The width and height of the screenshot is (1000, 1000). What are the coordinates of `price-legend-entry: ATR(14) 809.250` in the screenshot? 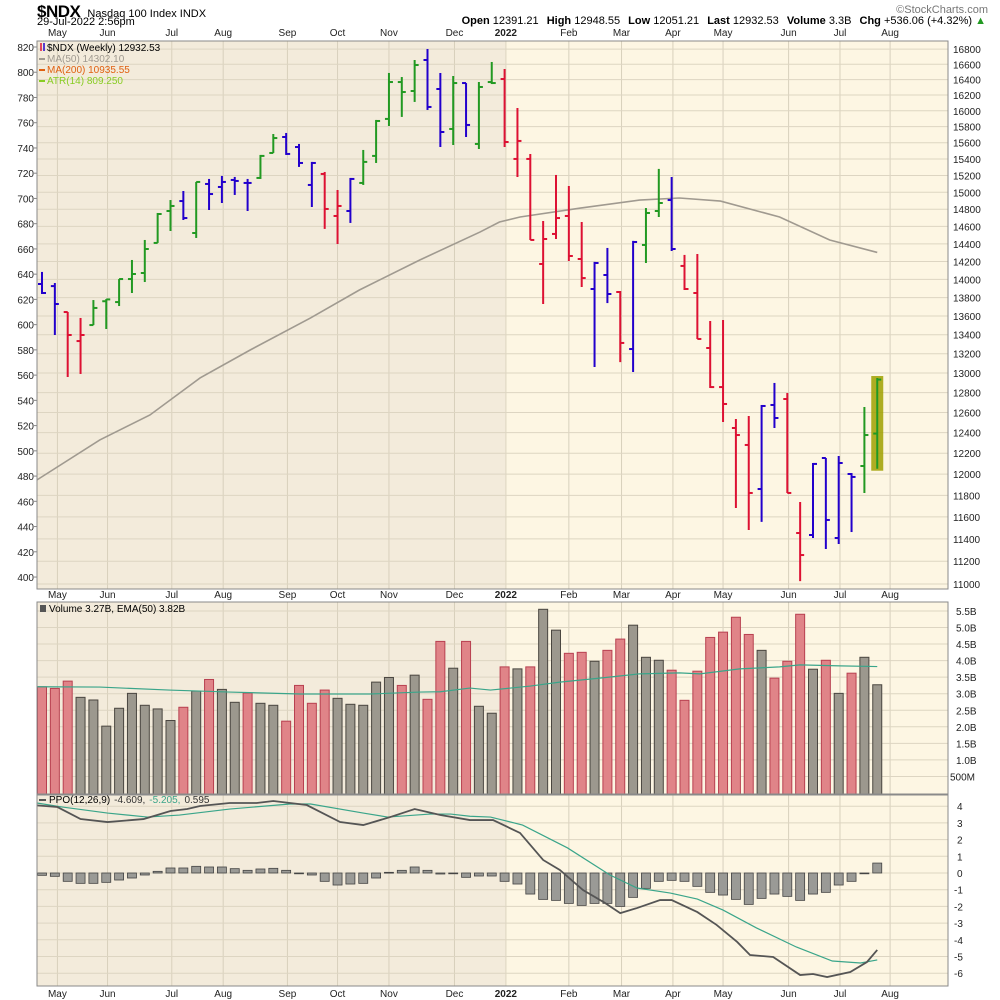 It's located at (85, 81).